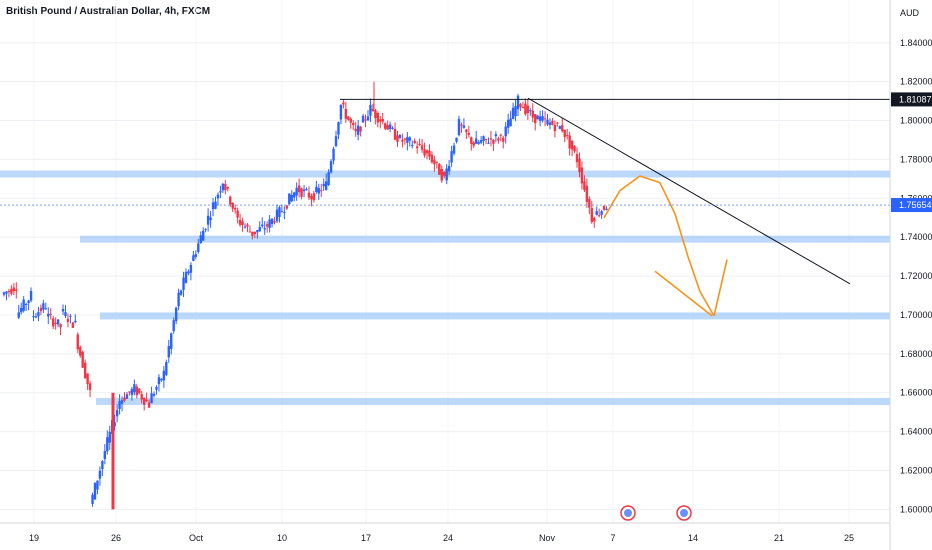 This screenshot has height=550, width=932. Describe the element at coordinates (916, 315) in the screenshot. I see `y-tick-label: 1.70000` at that location.